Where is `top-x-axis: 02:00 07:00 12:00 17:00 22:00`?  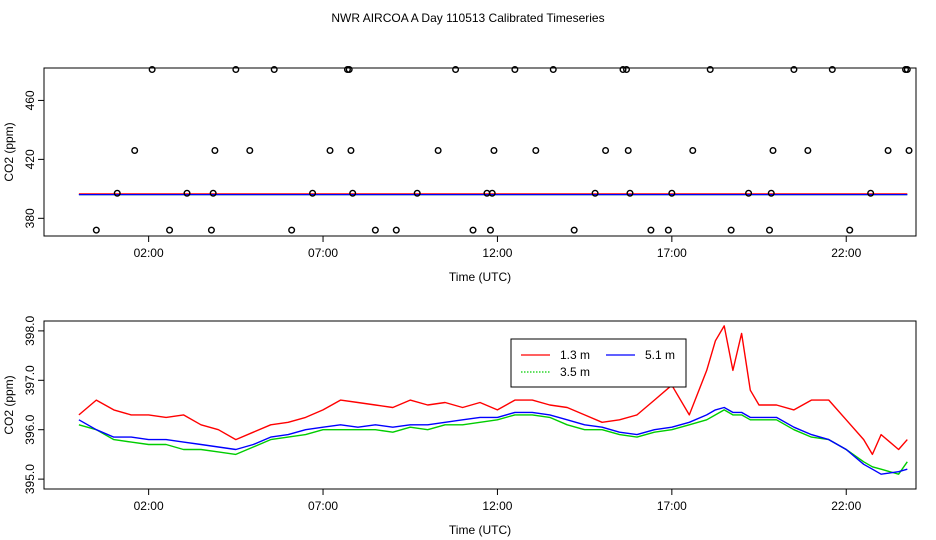
top-x-axis: 02:00 07:00 12:00 17:00 22:00 is located at coordinates (498, 248).